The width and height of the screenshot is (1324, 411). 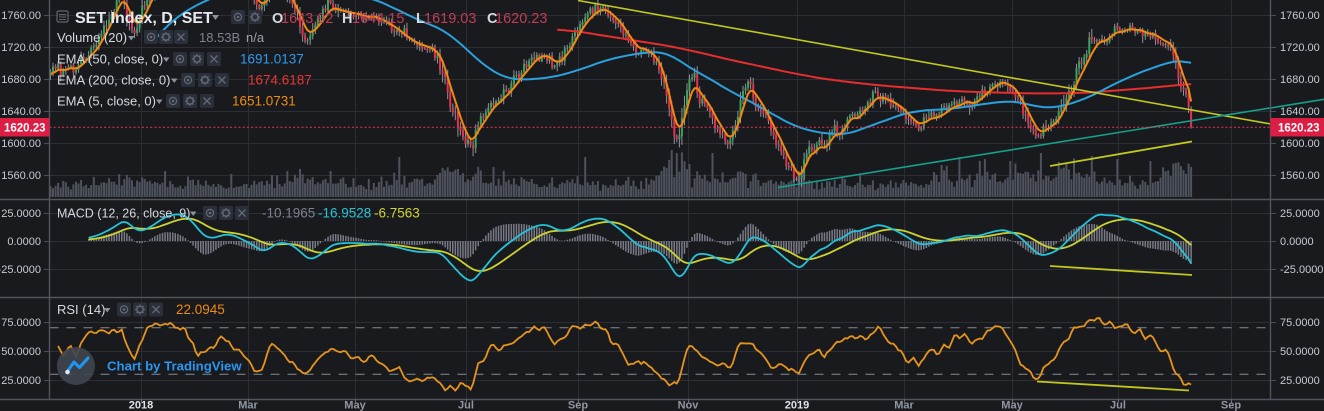 I want to click on svg-text: Nov, so click(x=689, y=405).